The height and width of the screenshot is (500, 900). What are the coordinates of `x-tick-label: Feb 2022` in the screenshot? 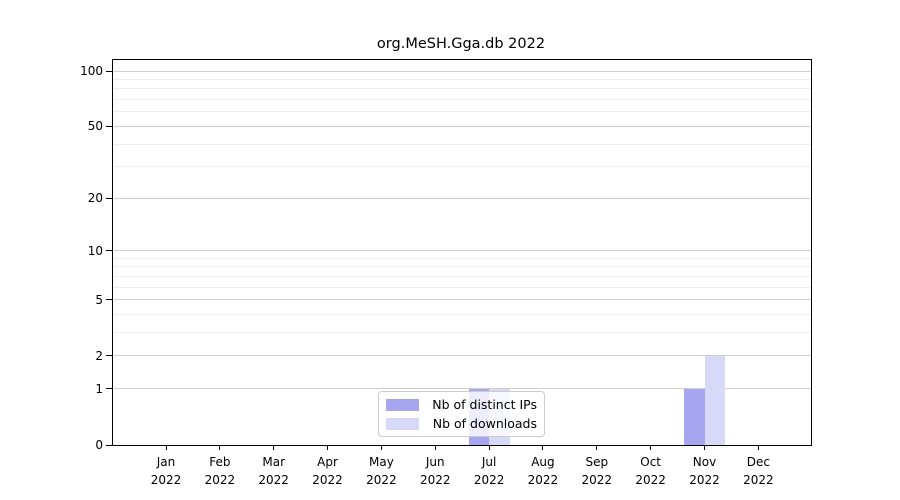 It's located at (220, 471).